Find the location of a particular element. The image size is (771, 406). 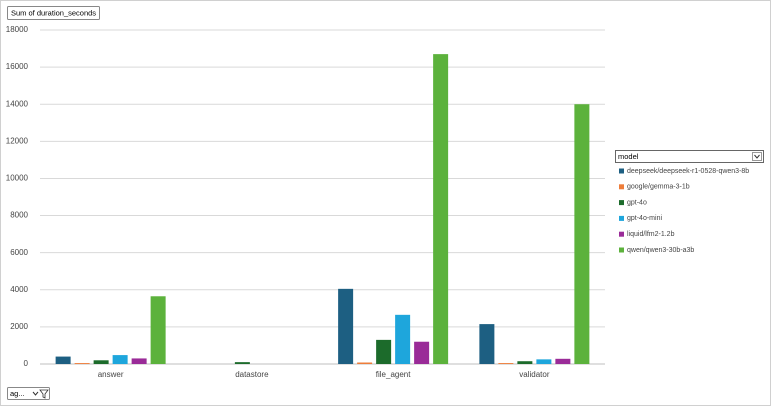

y-tick-label: 0 is located at coordinates (26, 363).